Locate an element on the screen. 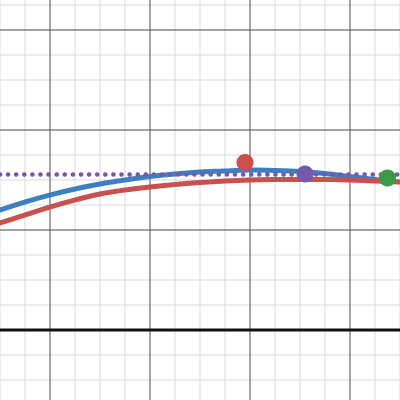  series-2-solid-curve is located at coordinates (200, 201).